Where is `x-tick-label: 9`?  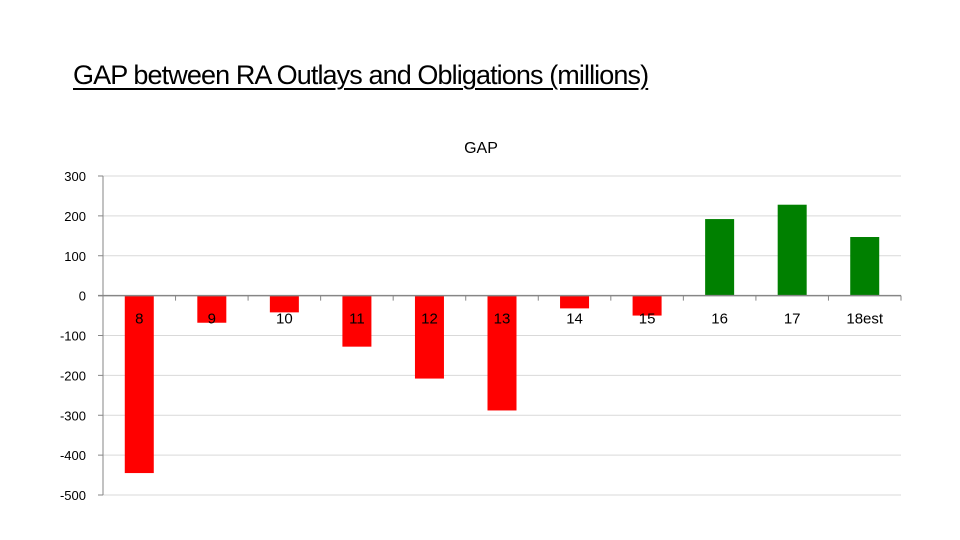 x-tick-label: 9 is located at coordinates (212, 319).